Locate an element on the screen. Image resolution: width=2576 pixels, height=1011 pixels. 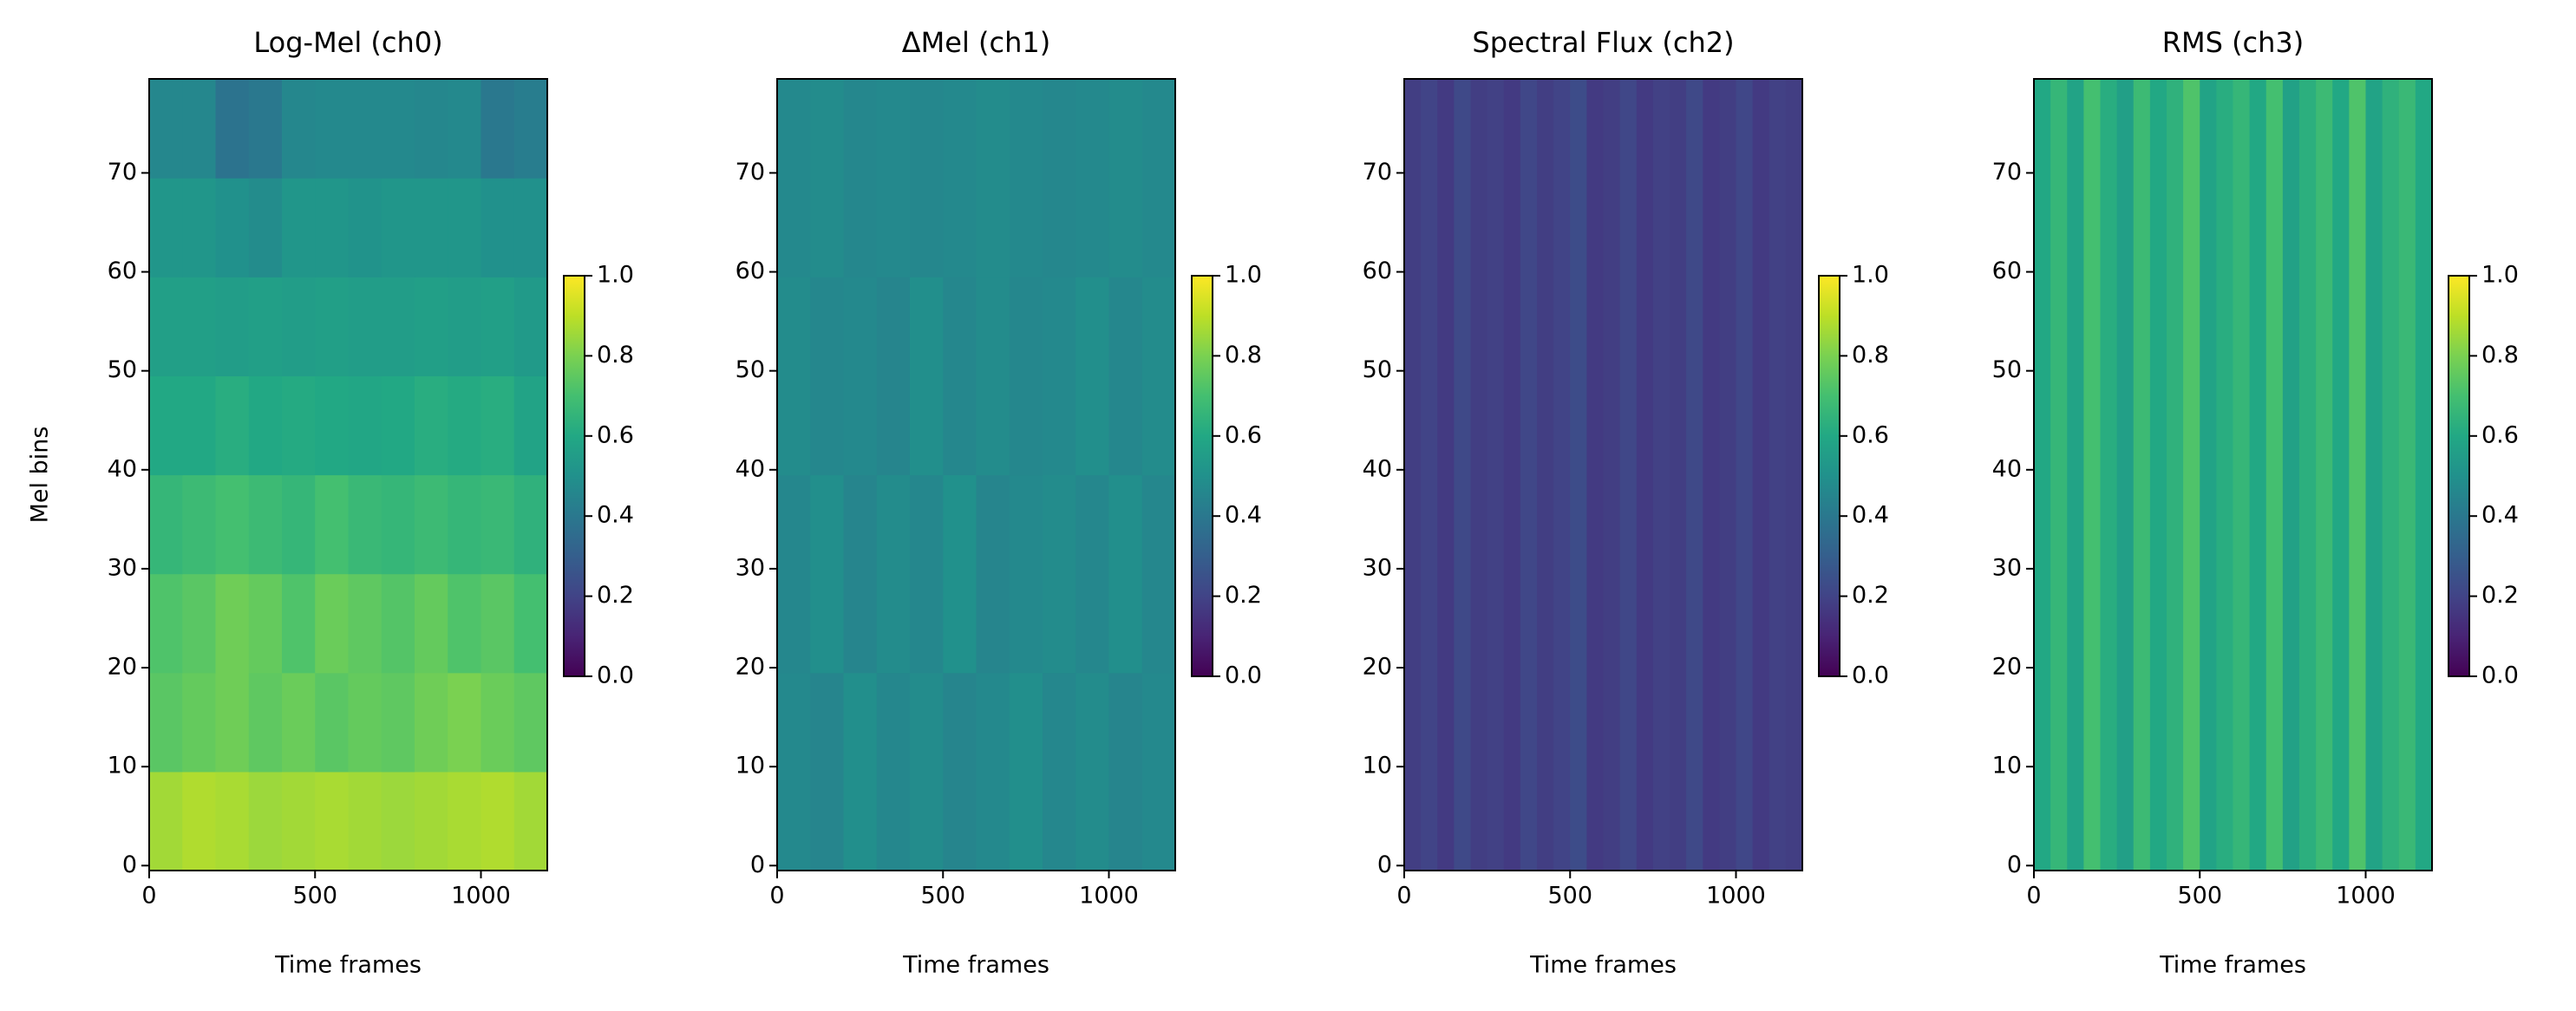
colorbar is located at coordinates (574, 476).